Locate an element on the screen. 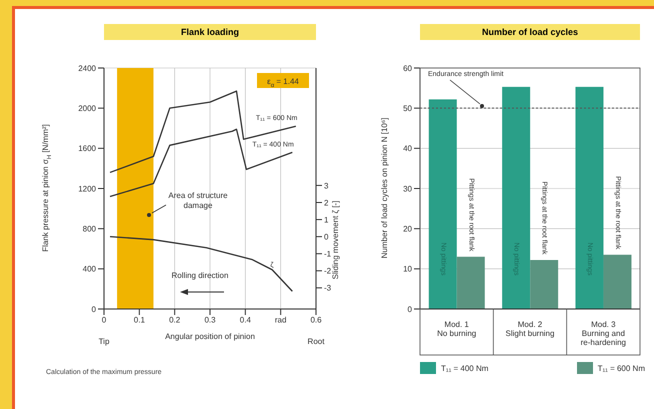 The height and width of the screenshot is (409, 654). chart-title: Number of load cycles is located at coordinates (530, 32).